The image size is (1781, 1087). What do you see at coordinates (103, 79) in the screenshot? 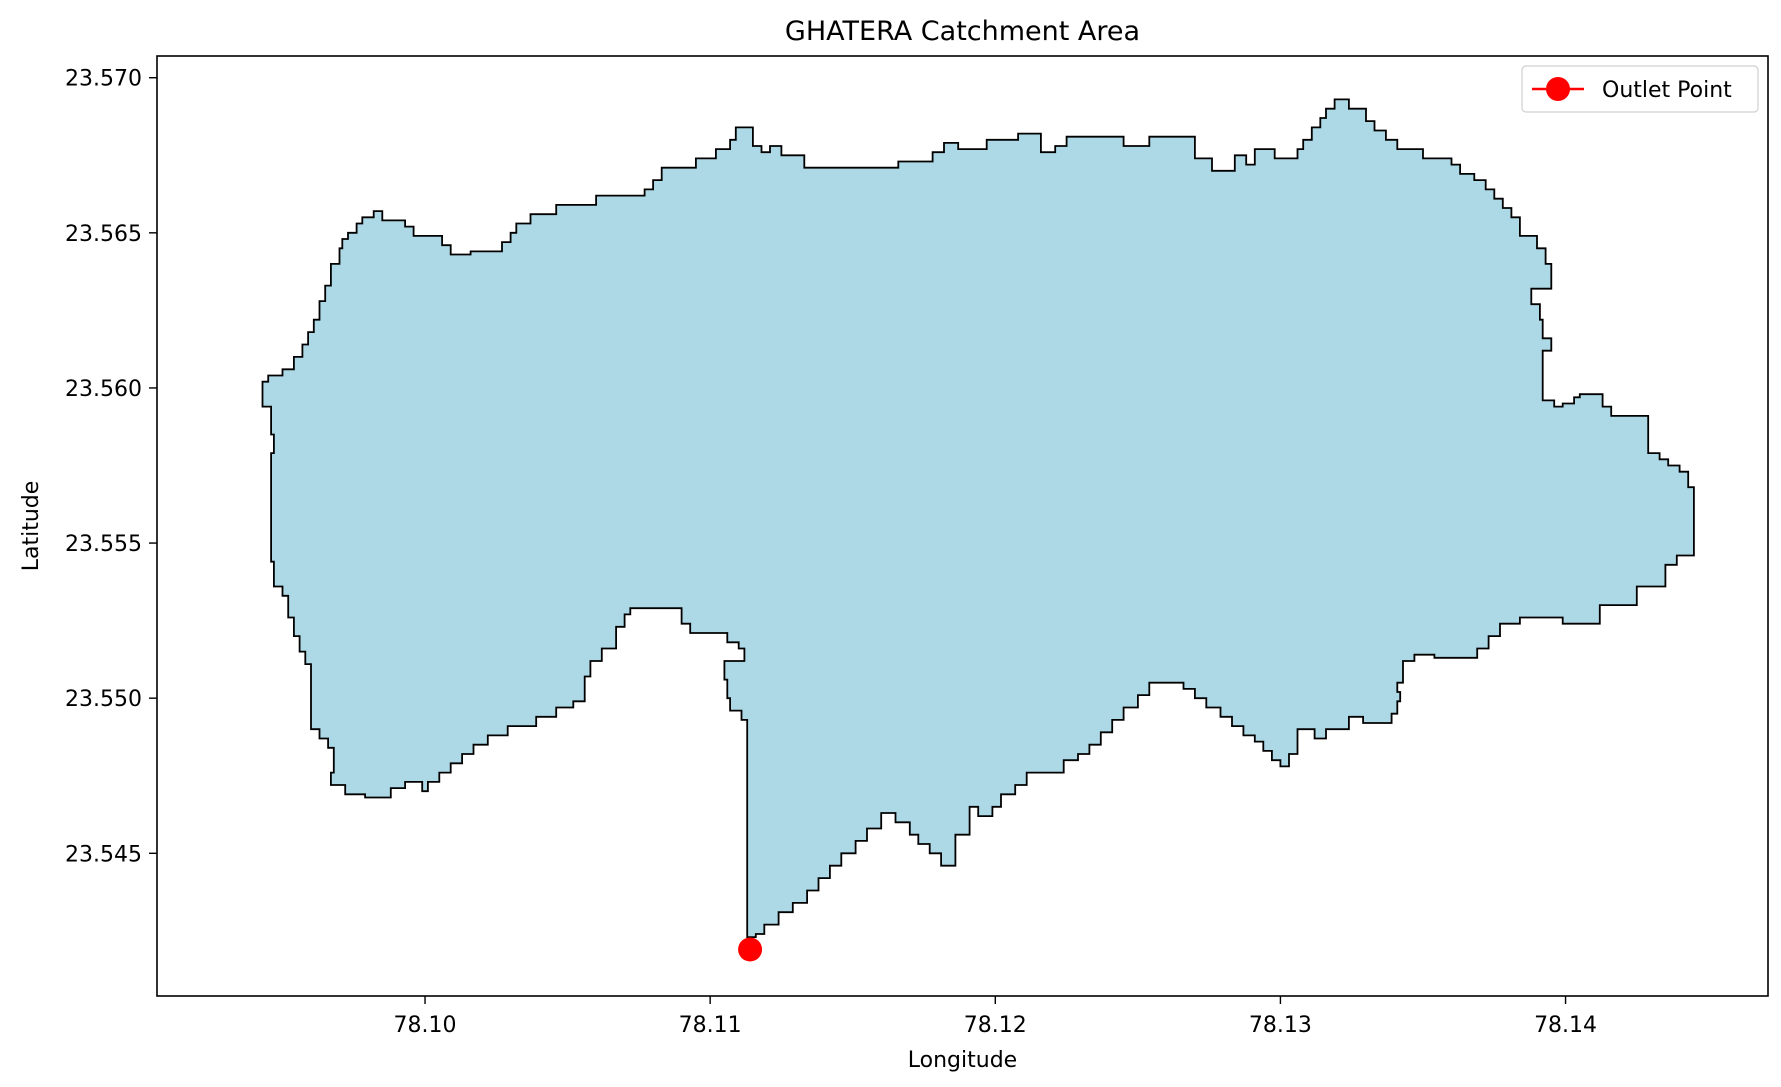
I see `y-tick-label: 23.570` at bounding box center [103, 79].